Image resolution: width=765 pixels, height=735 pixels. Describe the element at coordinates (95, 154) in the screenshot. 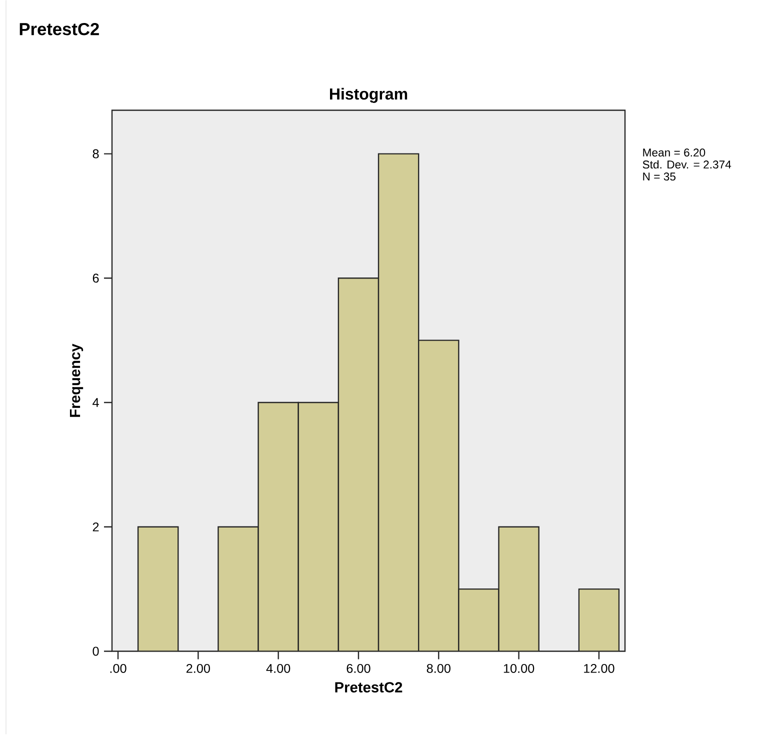

I see `y-tick-label: 8` at that location.